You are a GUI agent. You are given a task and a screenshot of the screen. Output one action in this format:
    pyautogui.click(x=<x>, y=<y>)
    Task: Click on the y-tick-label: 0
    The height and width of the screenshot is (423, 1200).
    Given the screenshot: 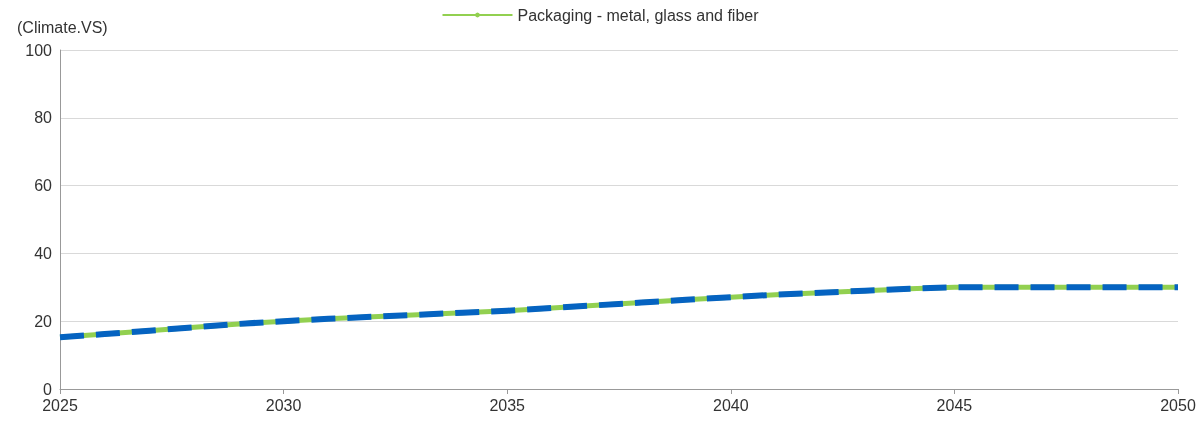 What is the action you would take?
    pyautogui.click(x=48, y=389)
    